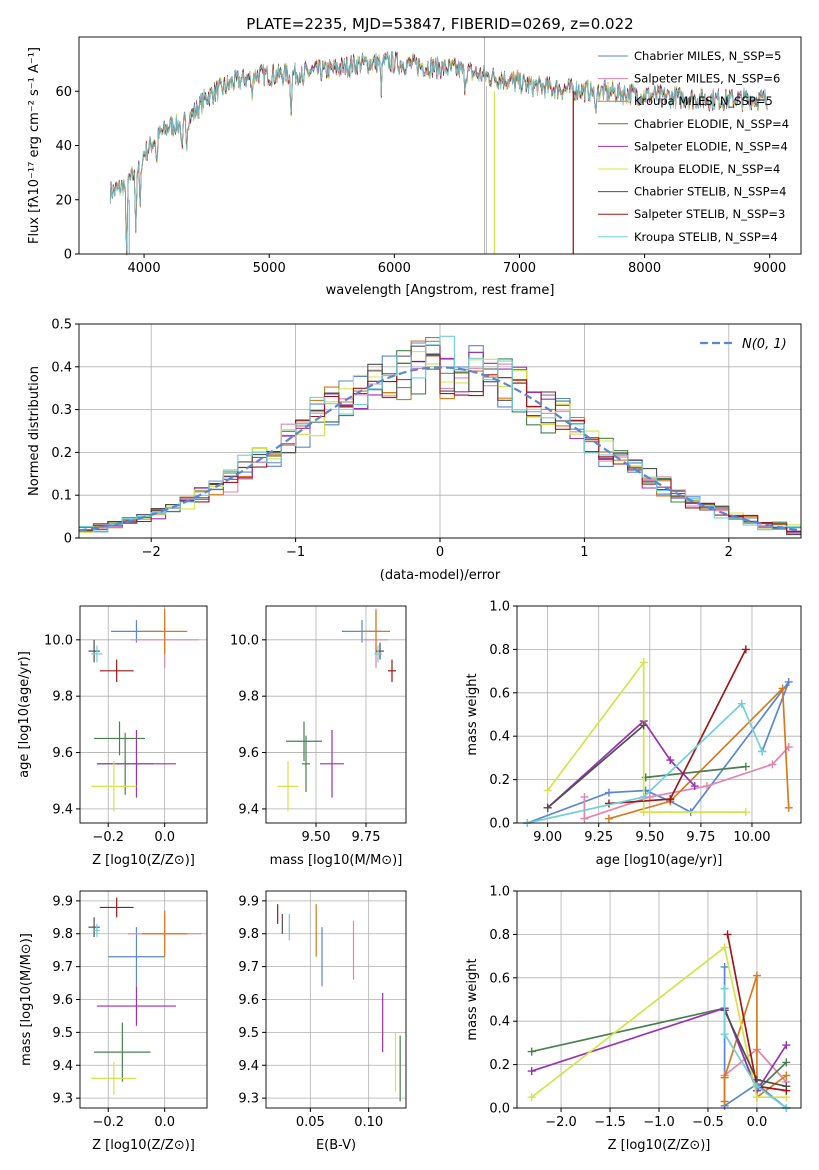 The image size is (819, 1170). I want to click on residuals-xtick-label: −1, so click(295, 552).